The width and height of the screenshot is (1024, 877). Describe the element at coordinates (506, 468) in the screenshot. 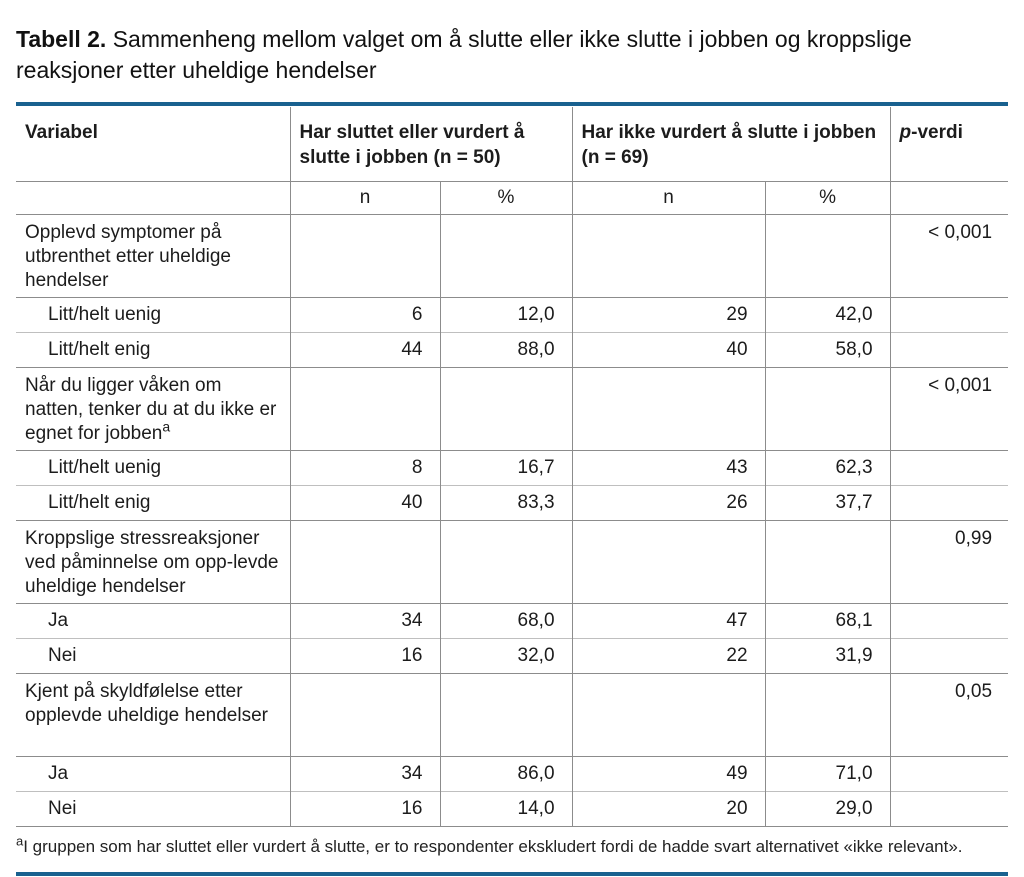

I see `pct-value-group1: 16,7` at that location.